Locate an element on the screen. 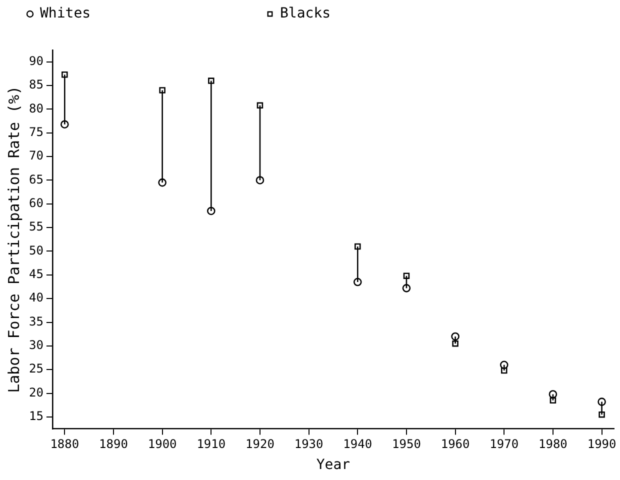  y-tick-label: 45 is located at coordinates (36, 274).